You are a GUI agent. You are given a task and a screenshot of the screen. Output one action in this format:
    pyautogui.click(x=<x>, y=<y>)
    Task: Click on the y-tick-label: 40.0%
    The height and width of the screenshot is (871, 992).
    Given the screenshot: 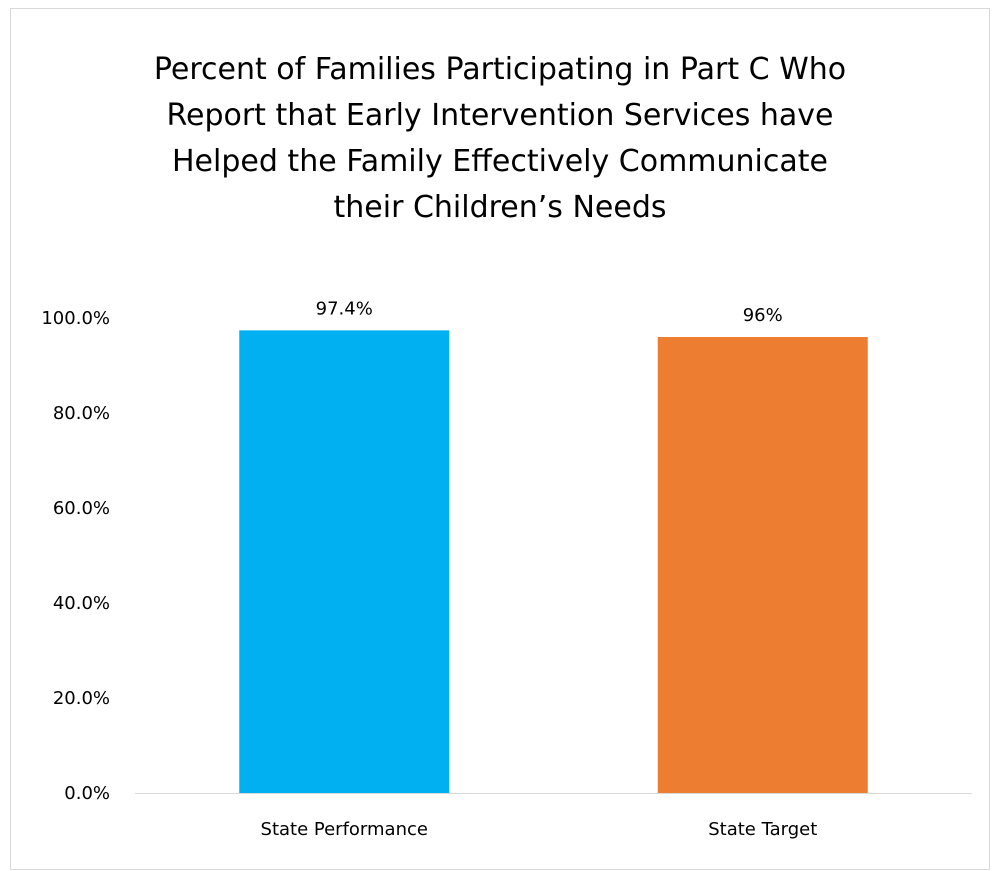 What is the action you would take?
    pyautogui.click(x=81, y=603)
    